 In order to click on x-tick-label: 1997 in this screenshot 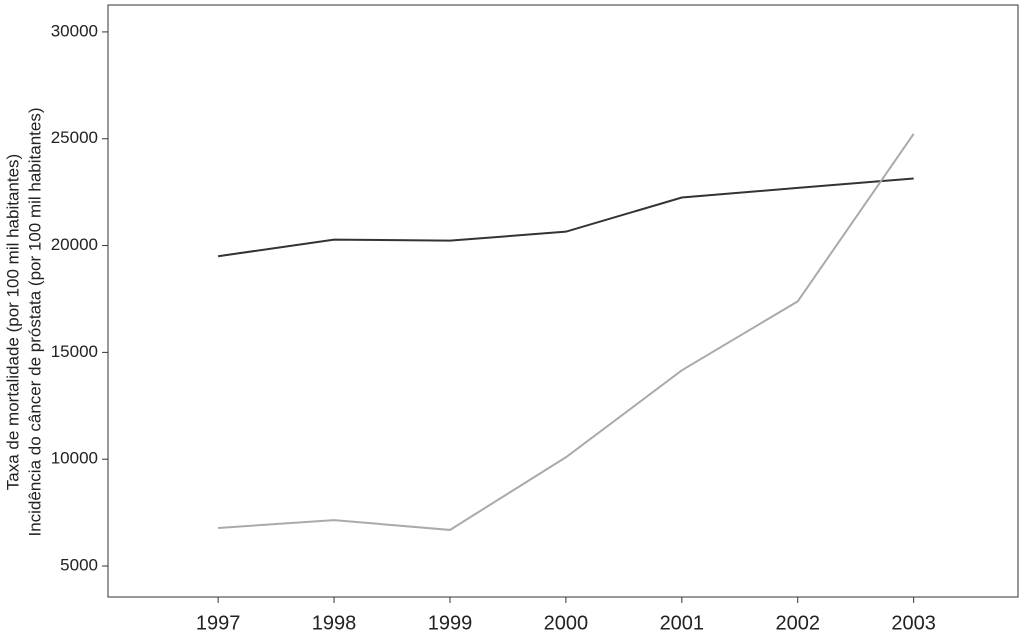, I will do `click(218, 623)`.